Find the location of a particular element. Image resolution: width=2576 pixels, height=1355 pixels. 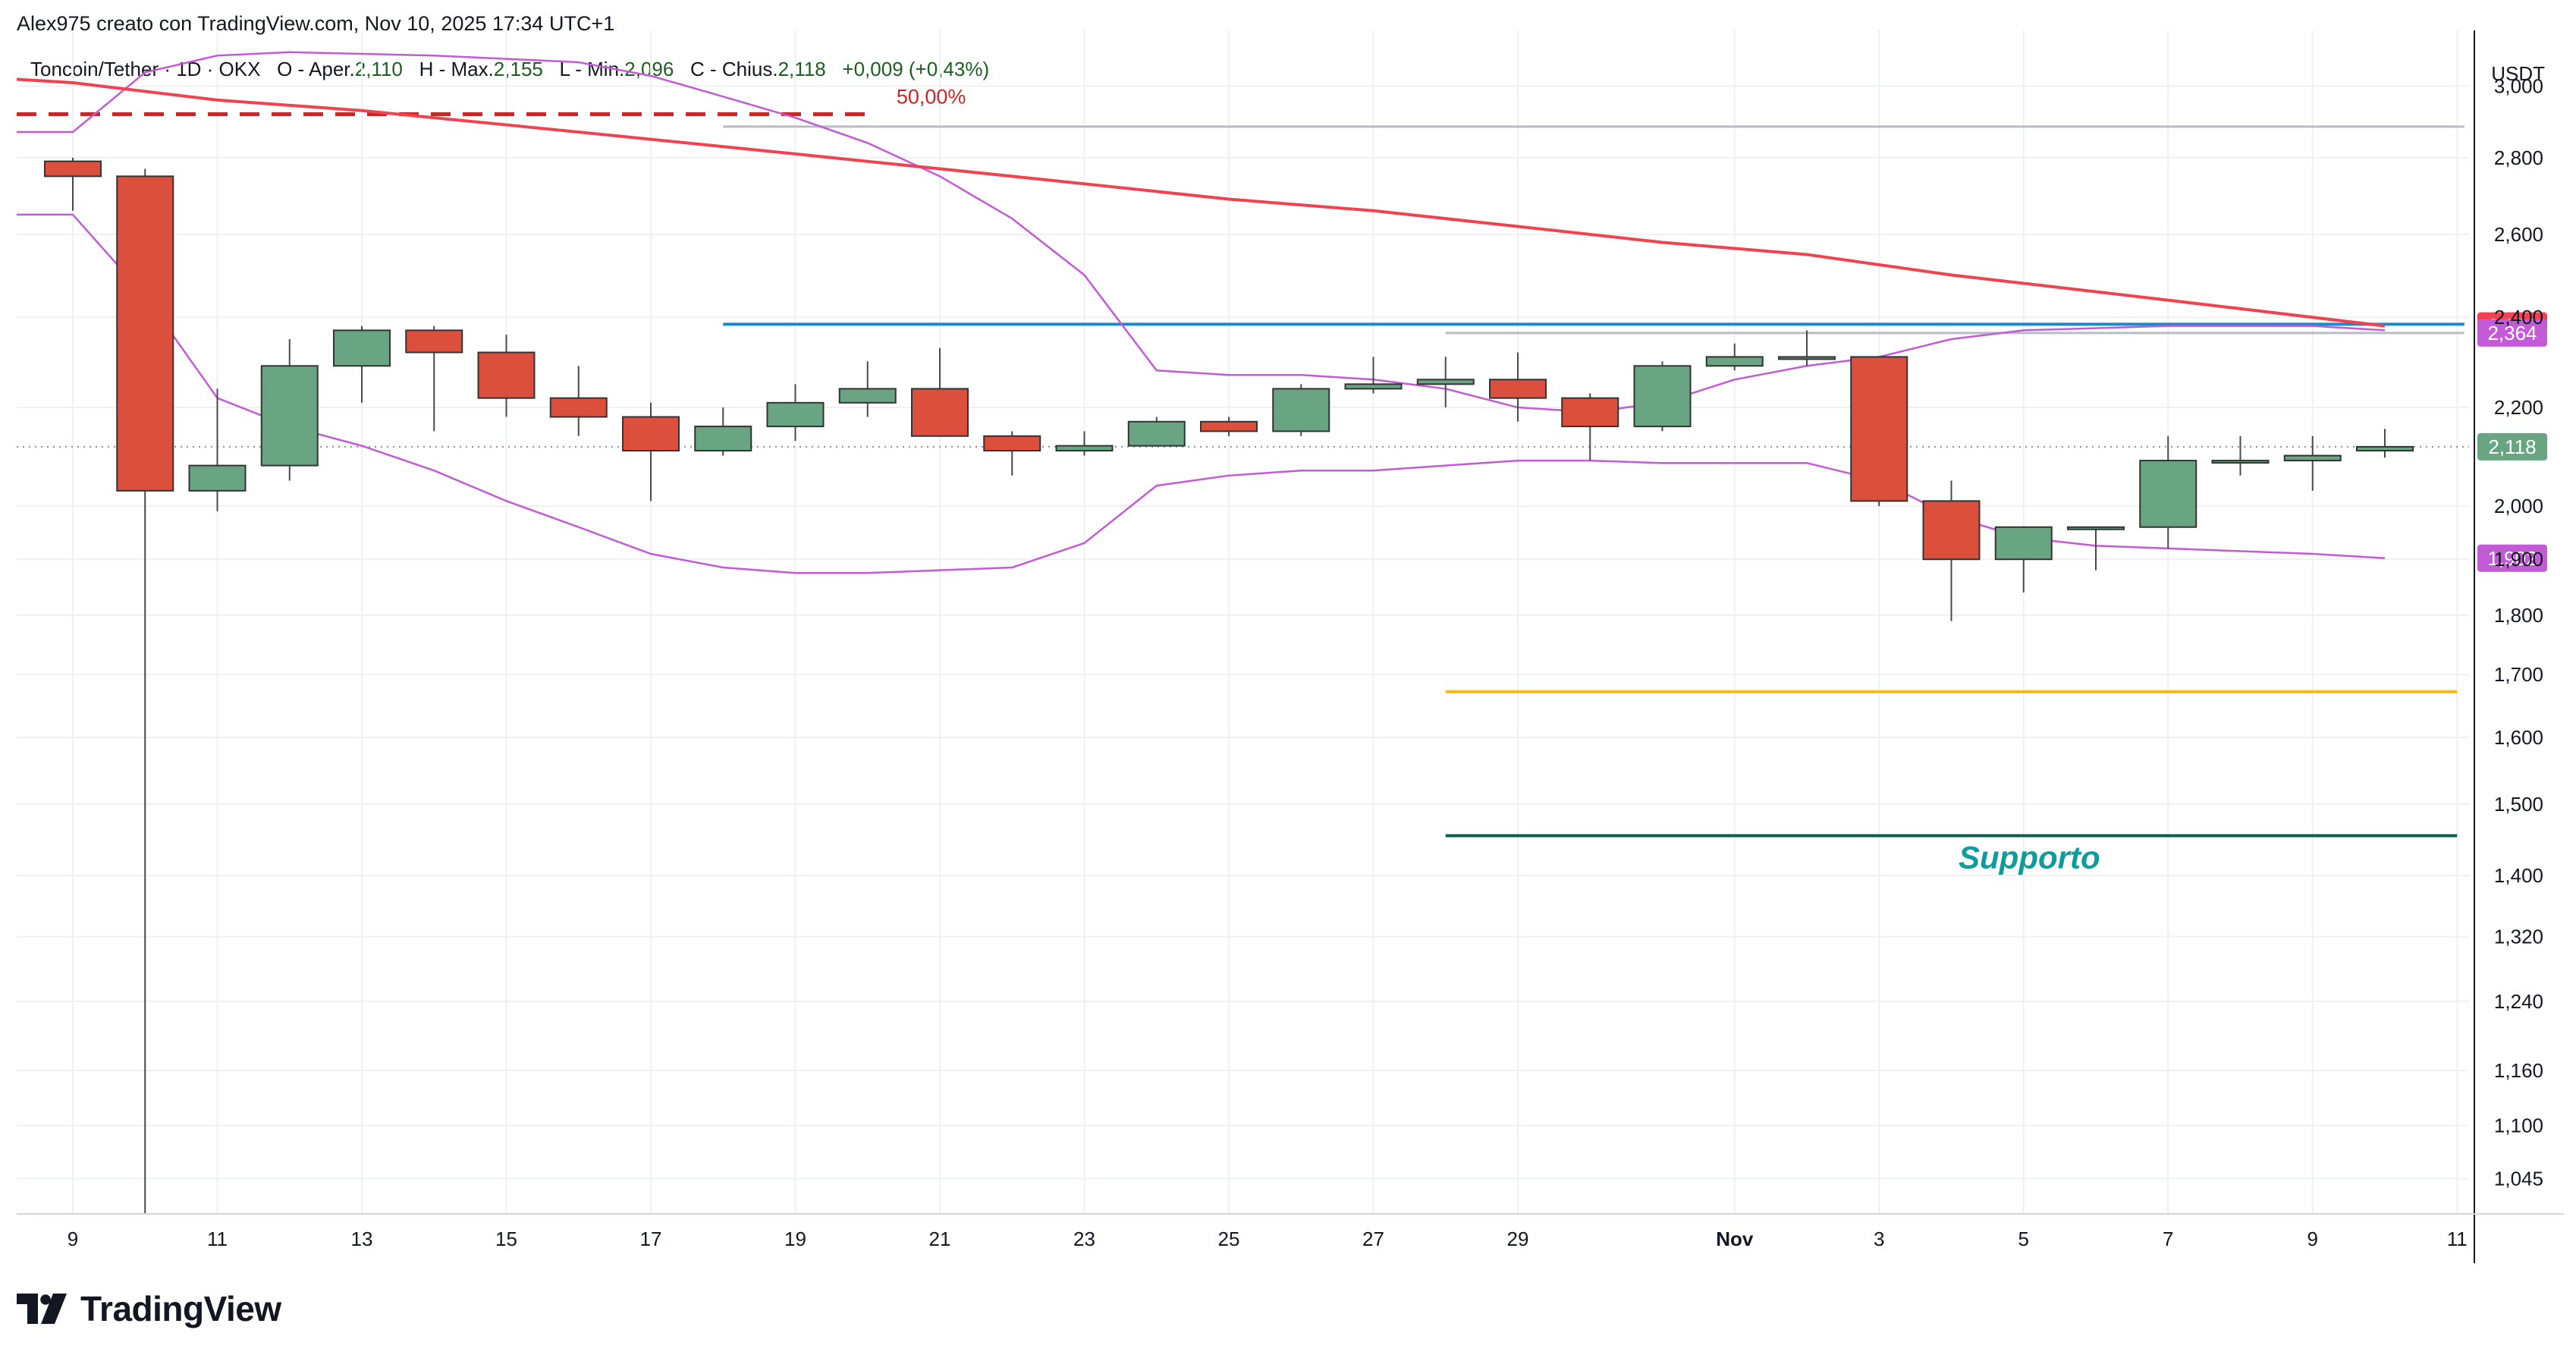

symbol-name: Toncoin/Tether · 1D · OKX is located at coordinates (145, 69).